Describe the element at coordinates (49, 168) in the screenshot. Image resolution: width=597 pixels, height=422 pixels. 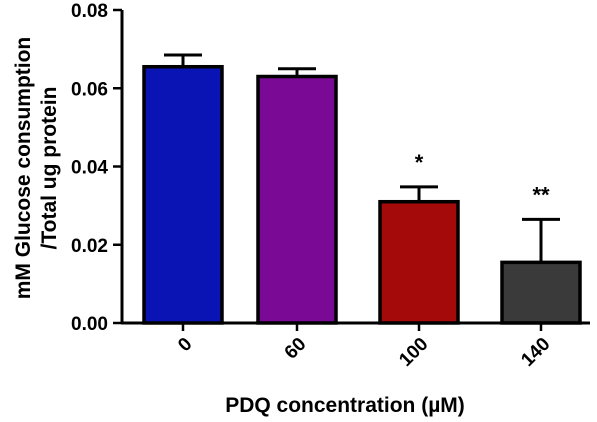
I see `y-axis-title-line2: /Total ug protein` at that location.